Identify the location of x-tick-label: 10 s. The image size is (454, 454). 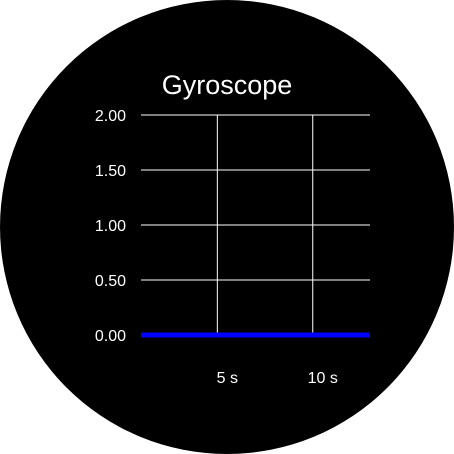
(323, 378).